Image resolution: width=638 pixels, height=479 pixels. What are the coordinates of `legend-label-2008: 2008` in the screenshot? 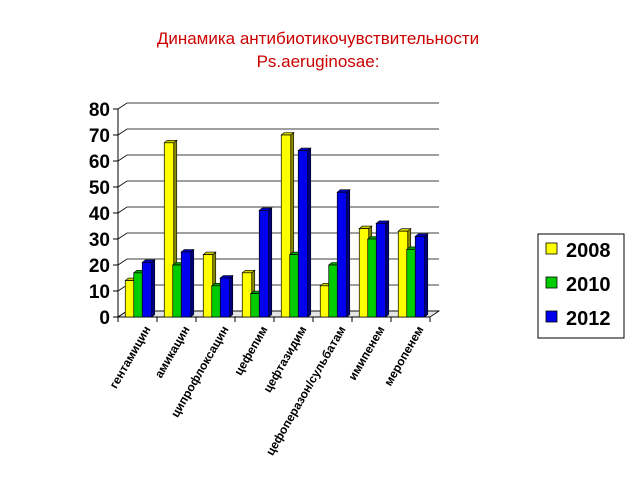 It's located at (588, 251).